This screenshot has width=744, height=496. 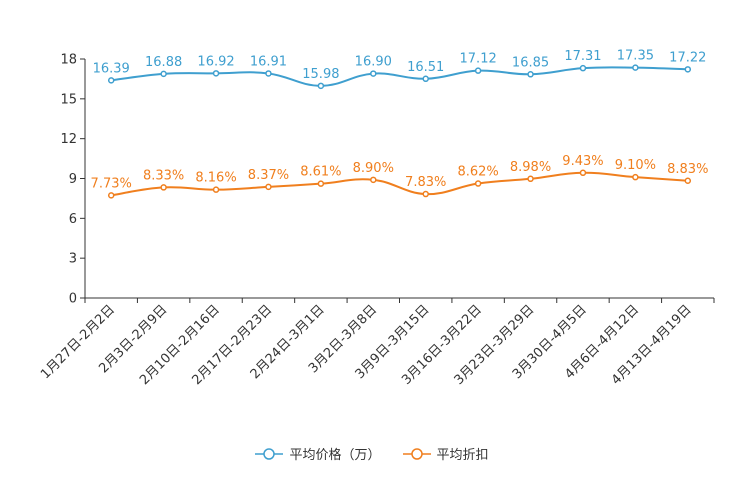 I want to click on series-1-data-label: 9.43%, so click(x=582, y=161).